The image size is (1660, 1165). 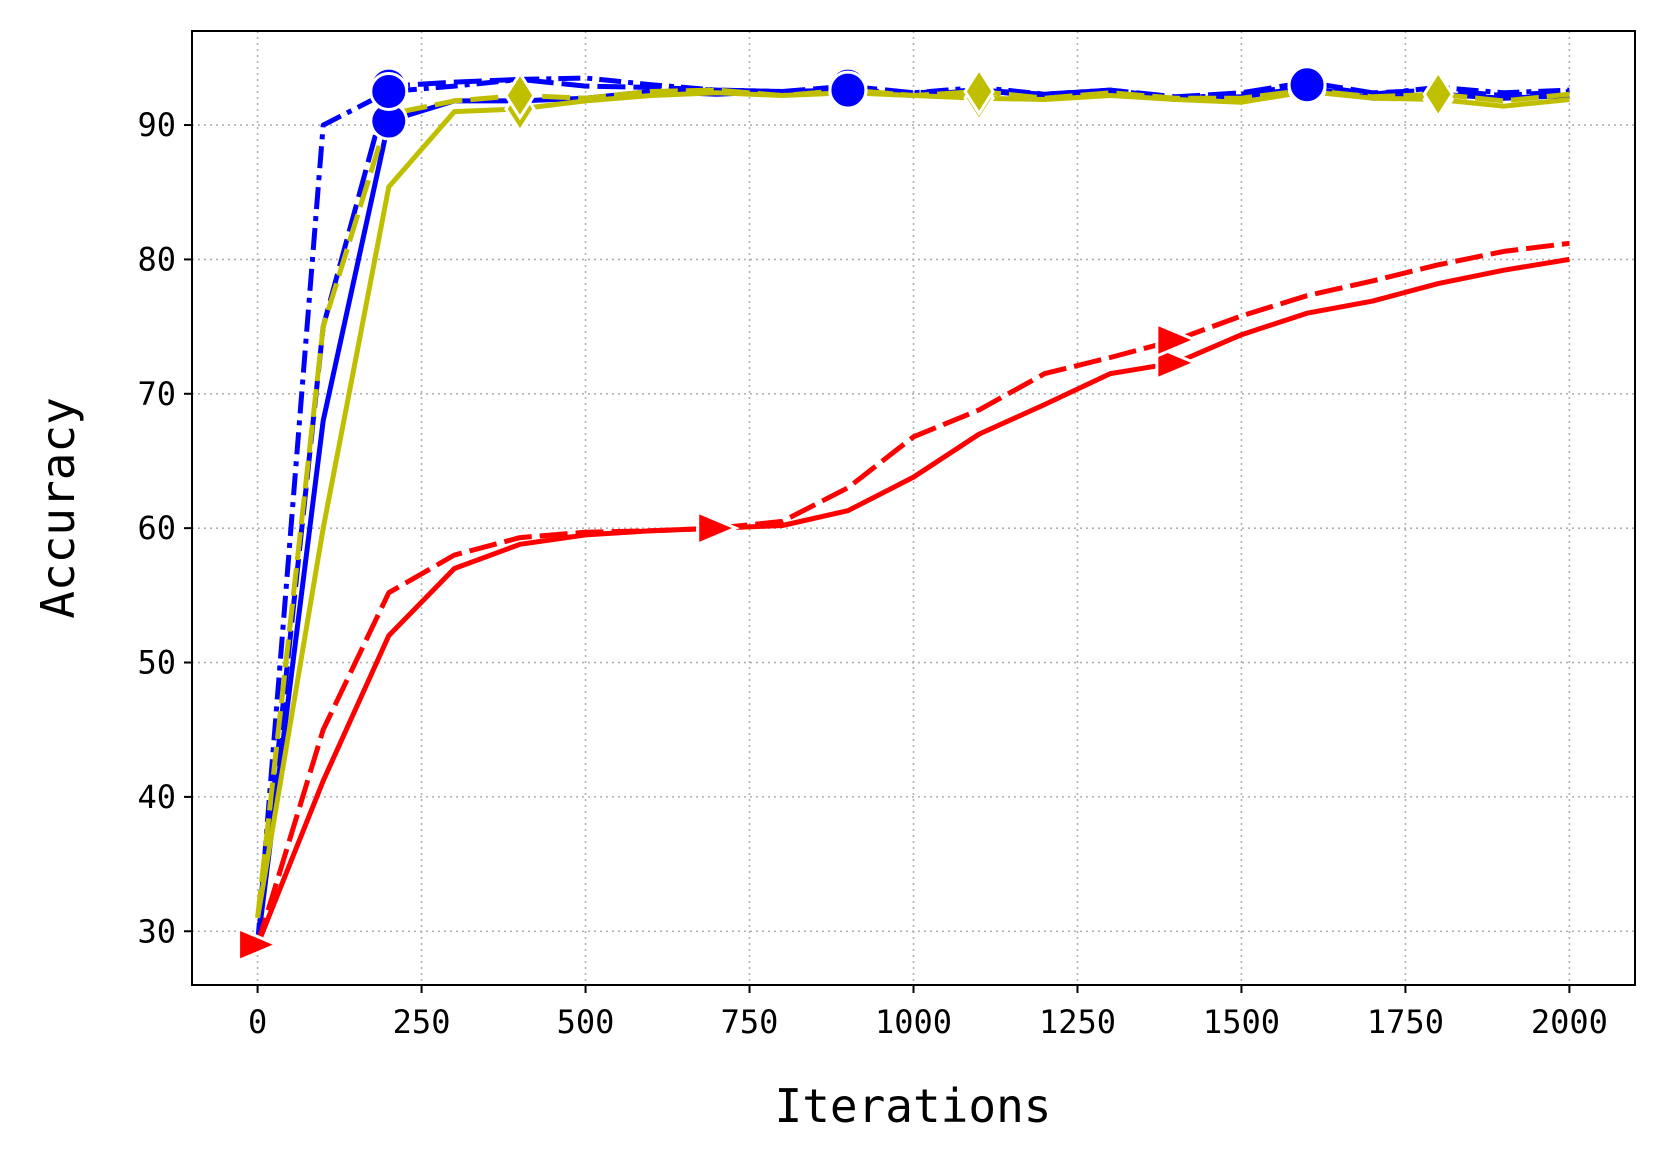 I want to click on y-tick-label: 90, so click(x=156, y=125).